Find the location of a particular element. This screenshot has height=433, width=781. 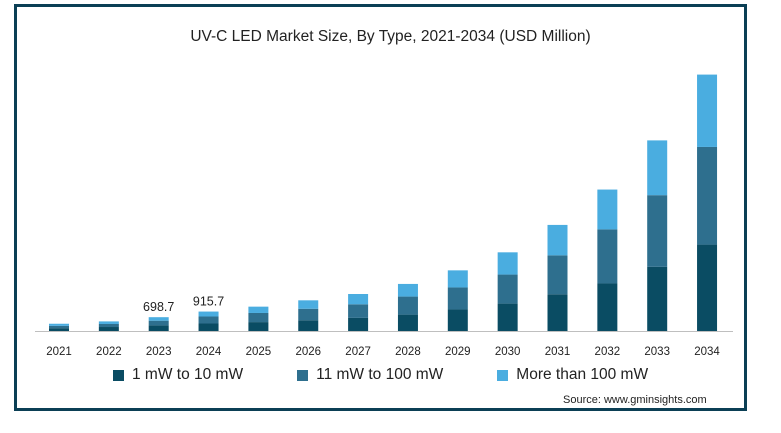

x-tick-label-2025: 2025 is located at coordinates (259, 352).